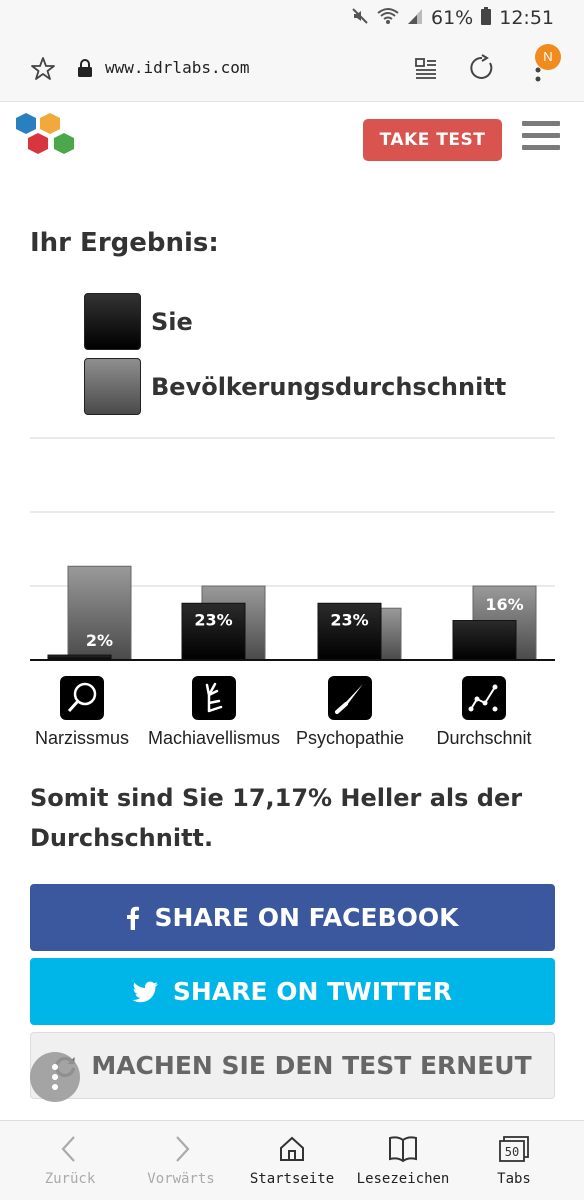  I want to click on trait-label: Durchschnit, so click(484, 738).